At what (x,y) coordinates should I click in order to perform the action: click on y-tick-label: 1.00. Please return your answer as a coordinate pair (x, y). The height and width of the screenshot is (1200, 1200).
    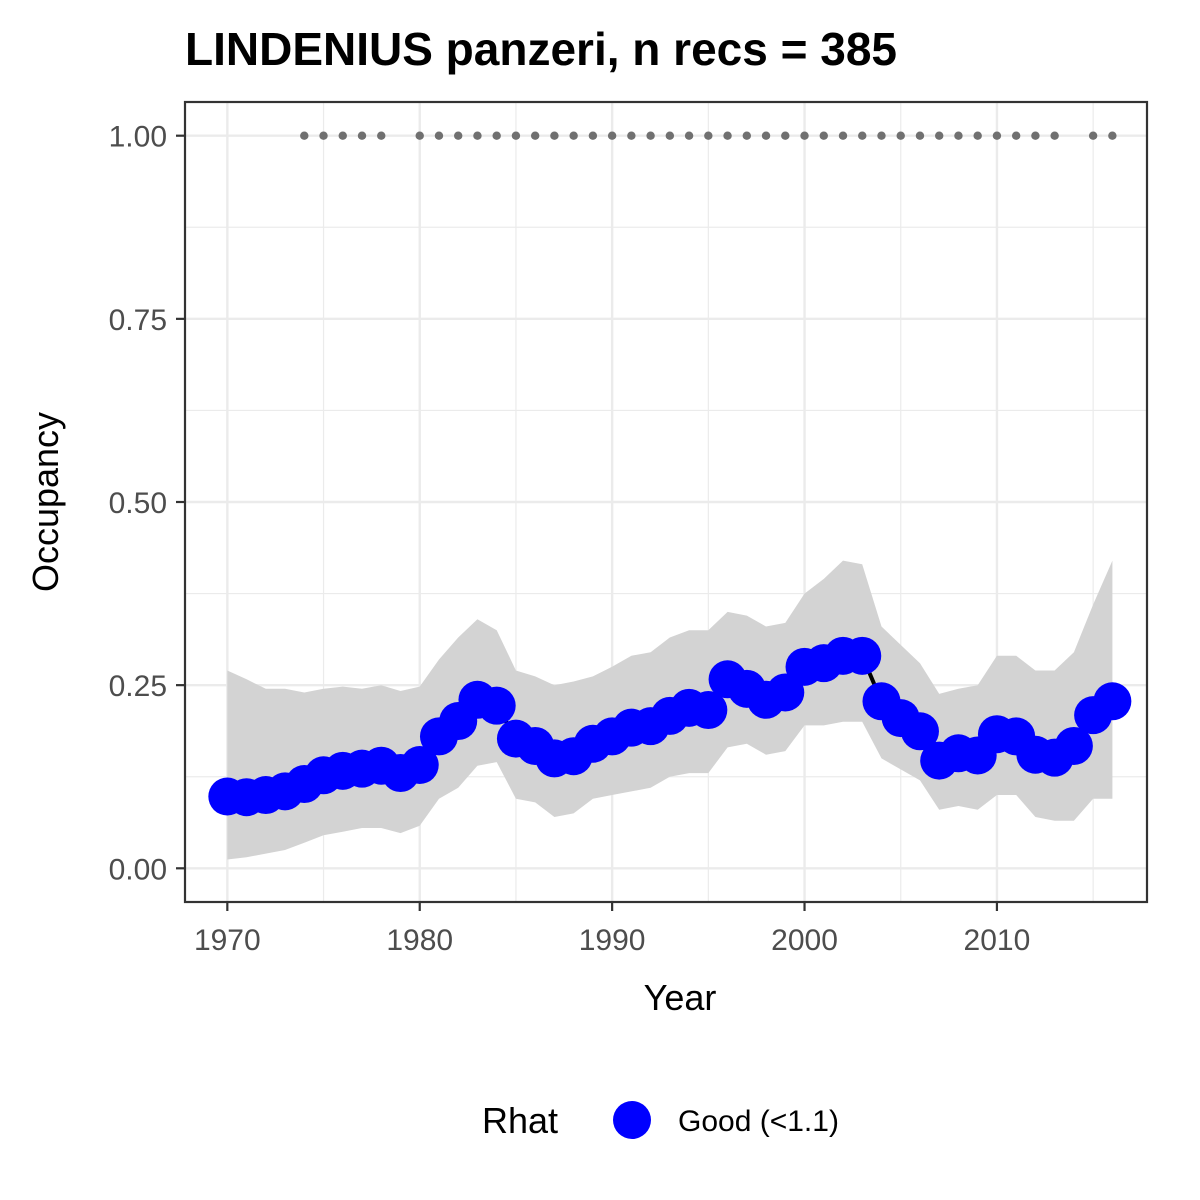
    Looking at the image, I should click on (138, 137).